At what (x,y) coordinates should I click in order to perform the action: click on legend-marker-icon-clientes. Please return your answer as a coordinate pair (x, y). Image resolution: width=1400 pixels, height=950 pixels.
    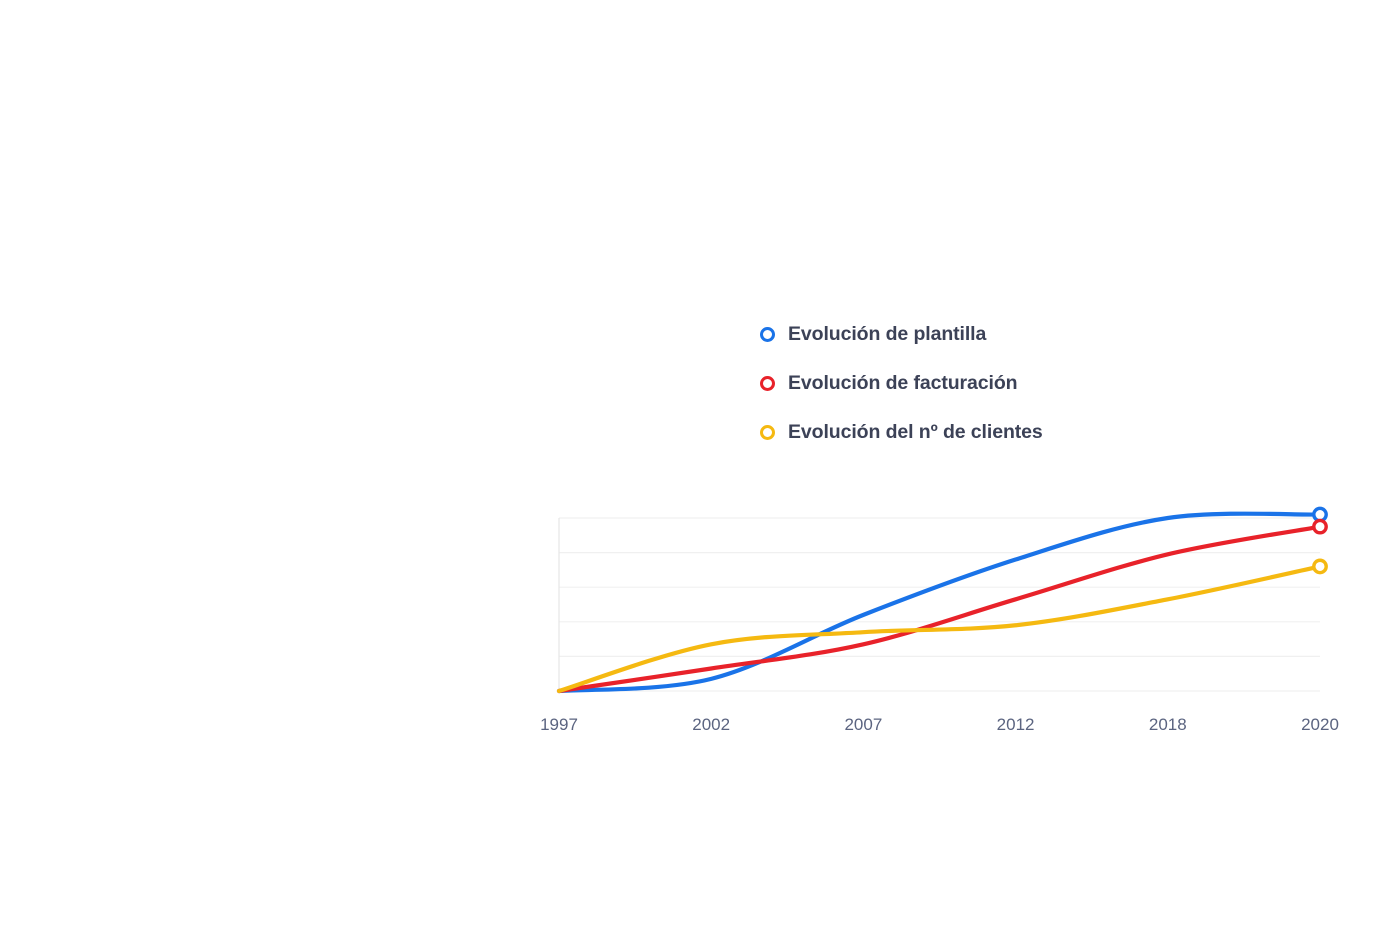
    Looking at the image, I should click on (767, 432).